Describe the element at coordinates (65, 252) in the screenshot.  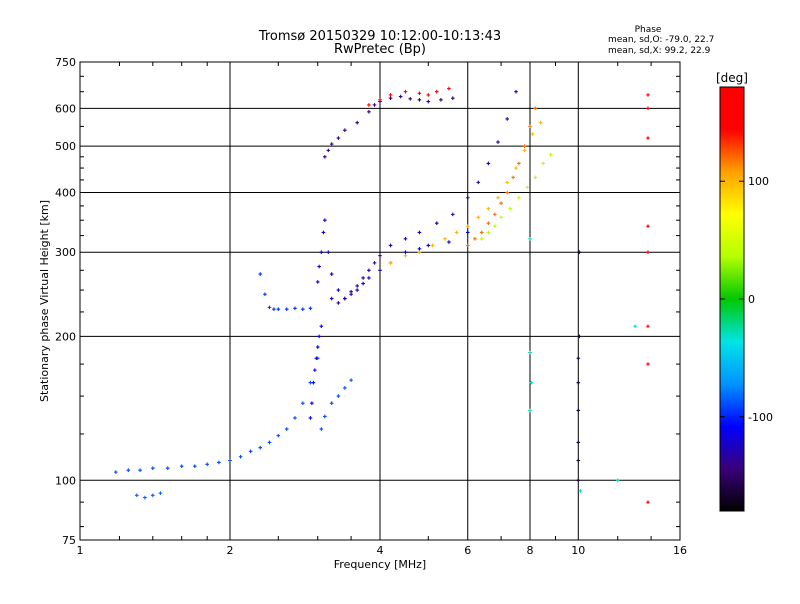
I see `y-tick-label: 300` at that location.